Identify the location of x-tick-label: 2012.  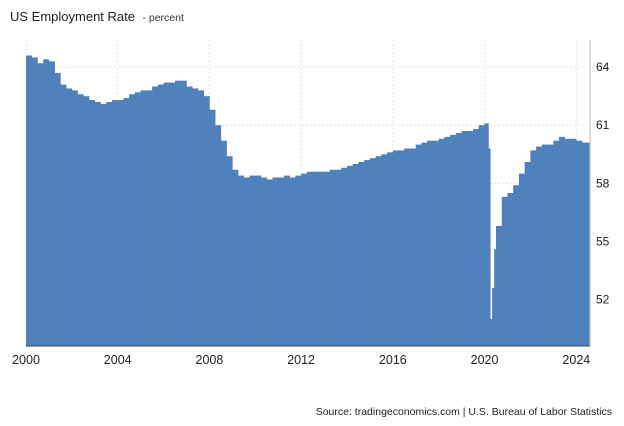
(301, 360).